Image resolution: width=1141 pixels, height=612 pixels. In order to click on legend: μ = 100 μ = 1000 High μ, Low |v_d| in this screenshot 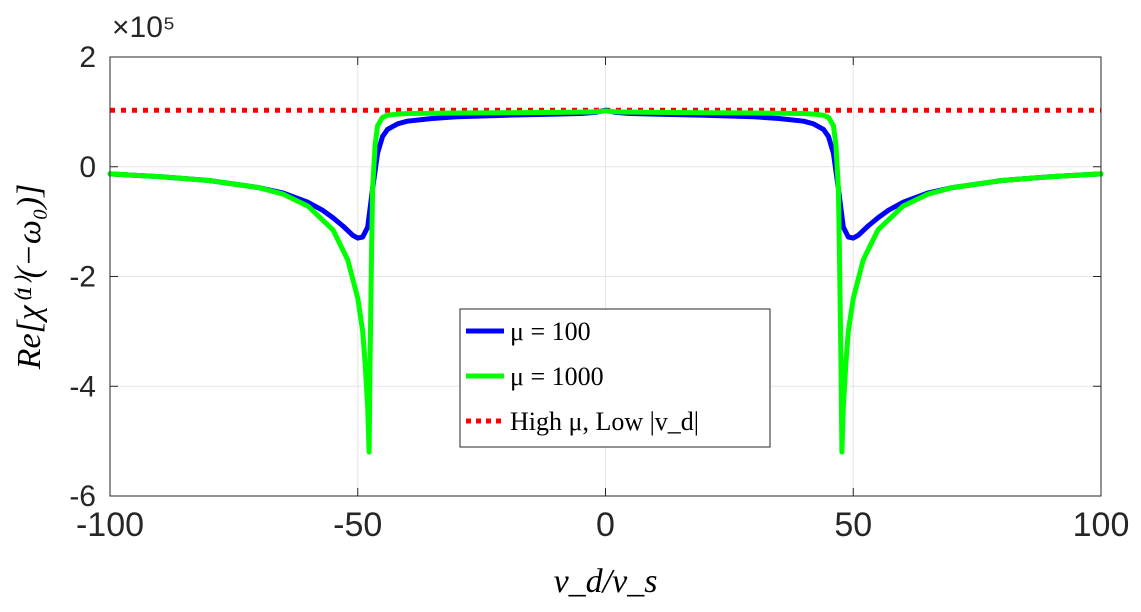, I will do `click(615, 378)`.